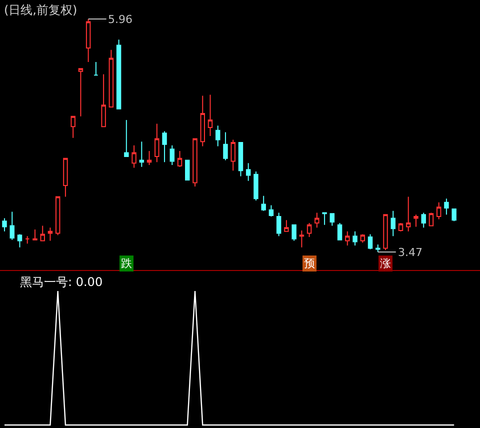 This screenshot has width=480, height=428. Describe the element at coordinates (410, 252) in the screenshot. I see `annotation: 3.47` at that location.